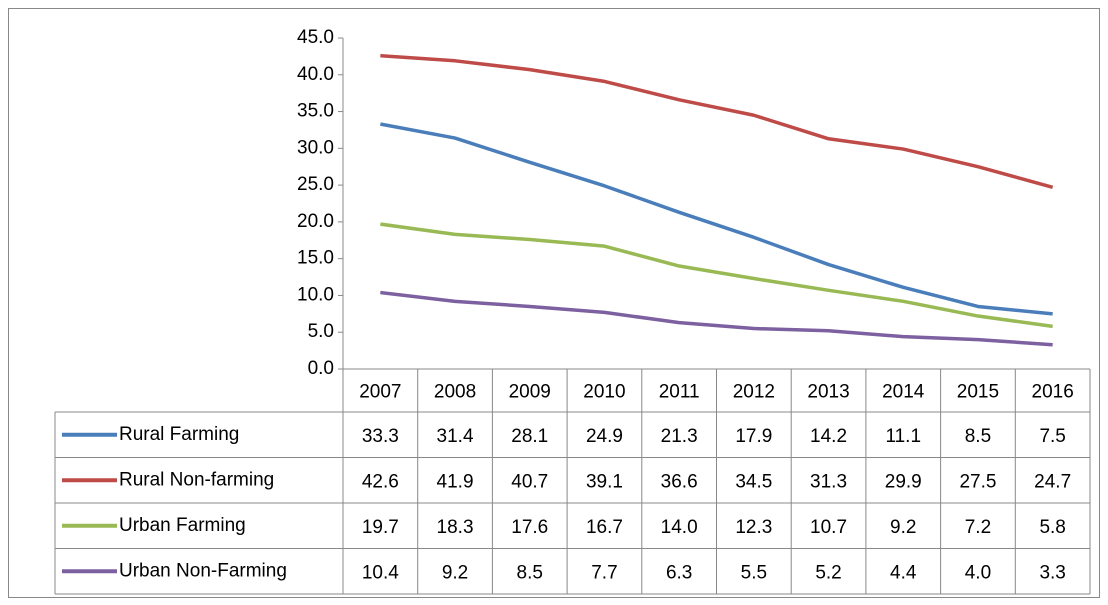  What do you see at coordinates (455, 527) in the screenshot?
I see `table-cell: 18.3` at bounding box center [455, 527].